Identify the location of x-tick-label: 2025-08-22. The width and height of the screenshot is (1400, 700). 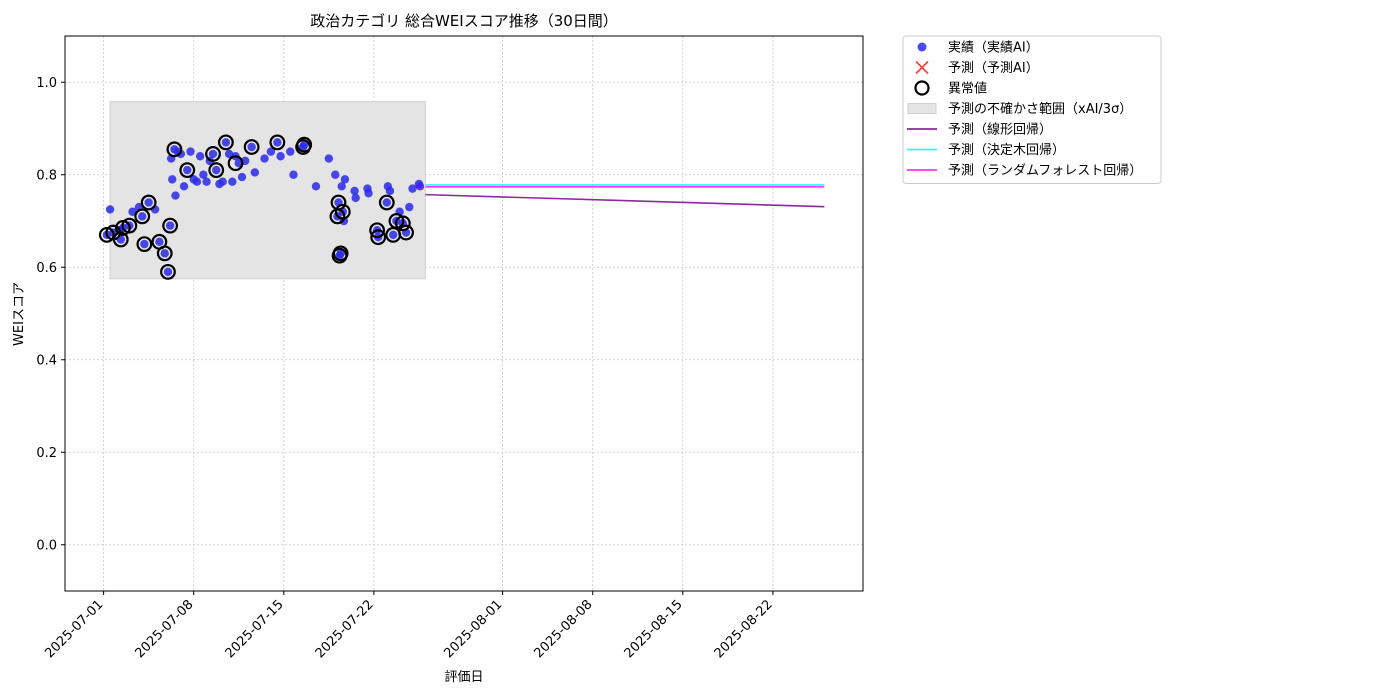
(744, 629).